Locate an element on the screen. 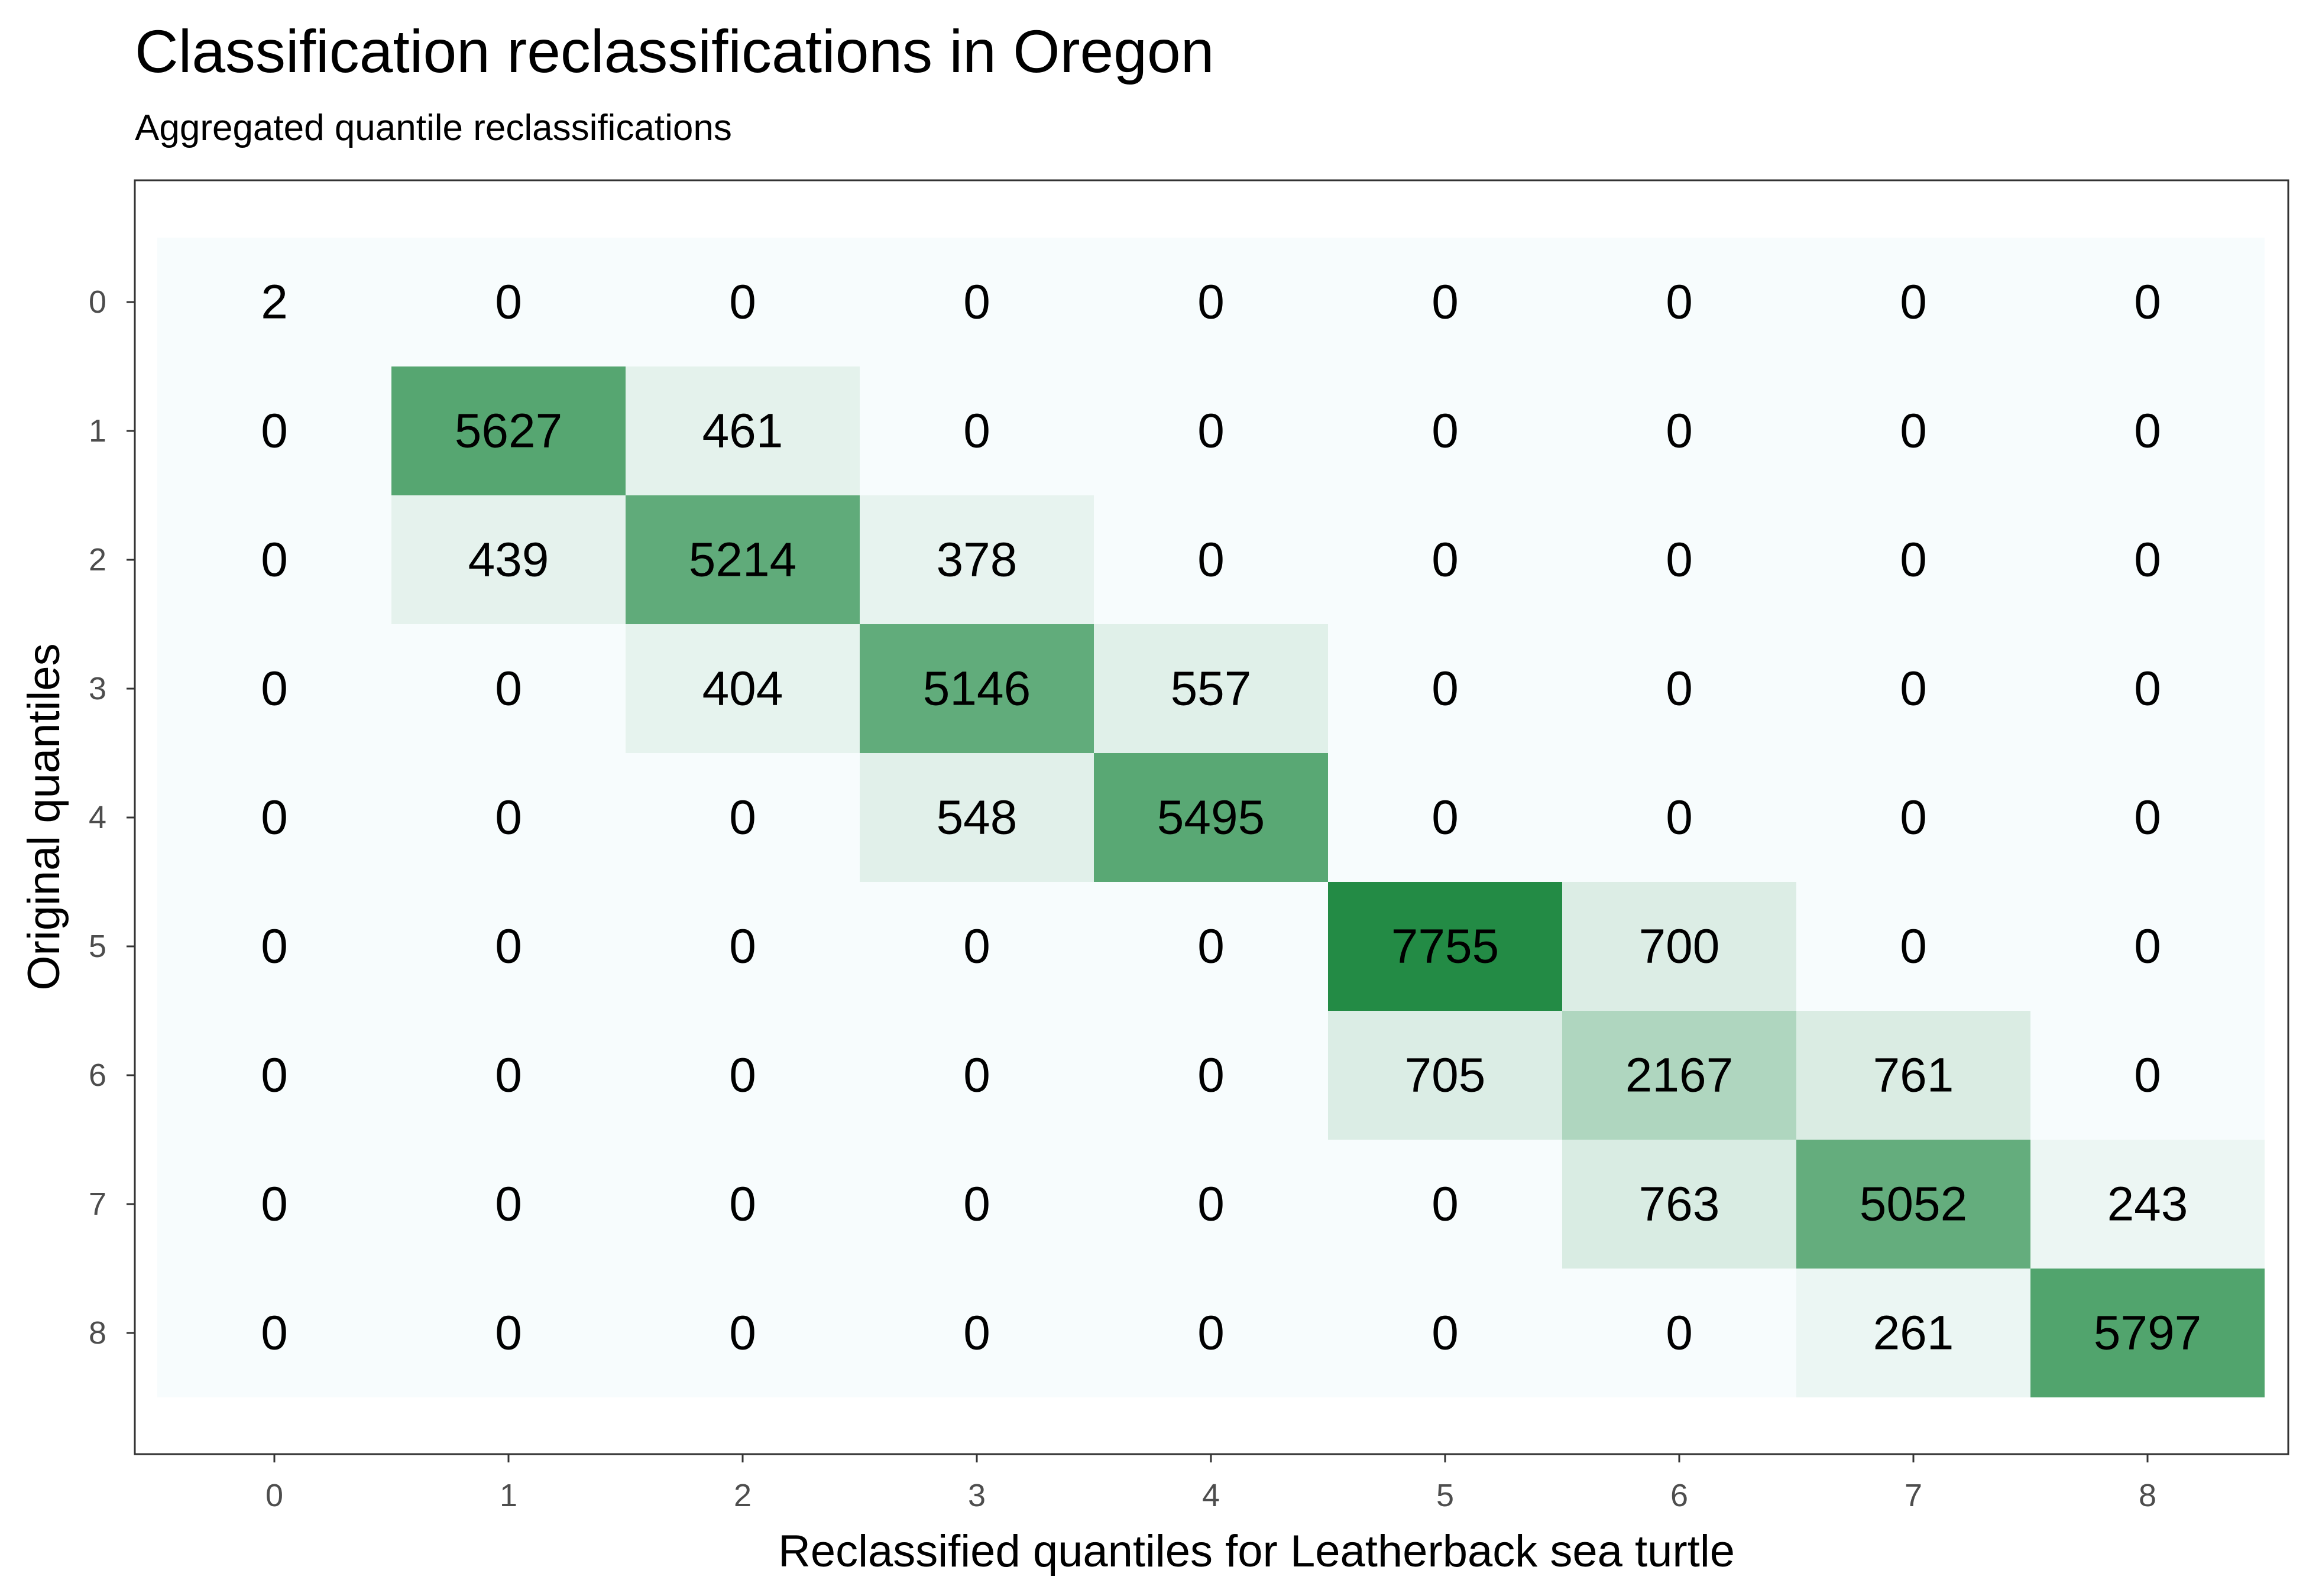 This screenshot has height=1596, width=2306. heatmap-cell-r3-c1 is located at coordinates (508, 688).